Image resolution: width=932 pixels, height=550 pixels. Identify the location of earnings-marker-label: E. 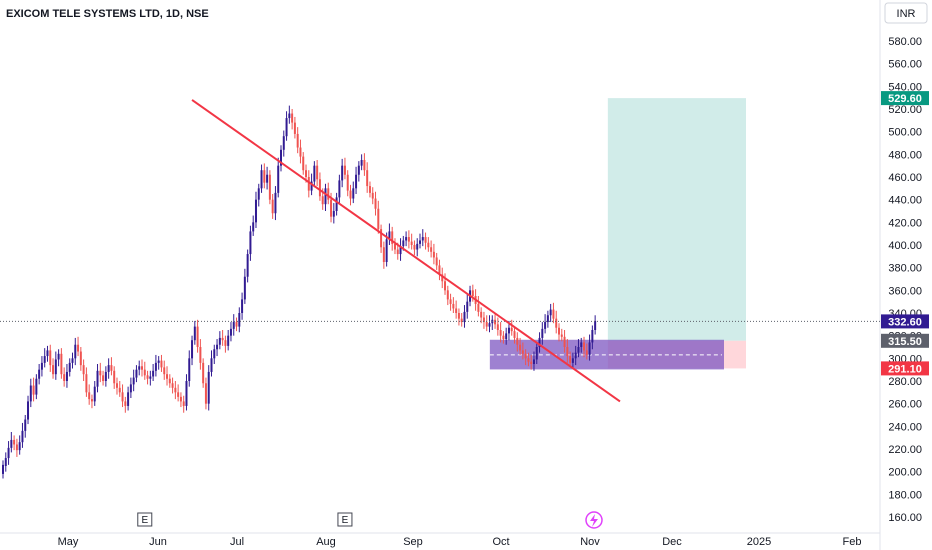
(144, 520).